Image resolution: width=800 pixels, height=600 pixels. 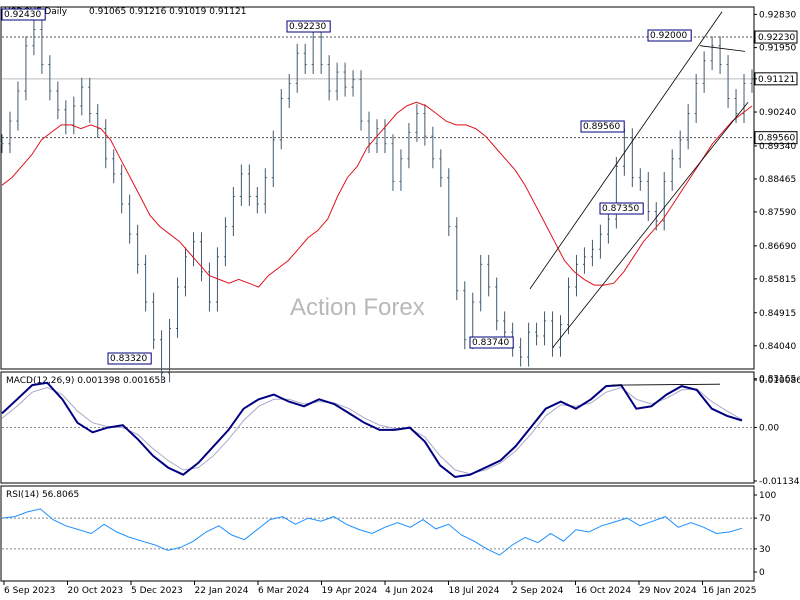 What do you see at coordinates (157, 591) in the screenshot?
I see `x-tick-label: 5 Dec 2023` at bounding box center [157, 591].